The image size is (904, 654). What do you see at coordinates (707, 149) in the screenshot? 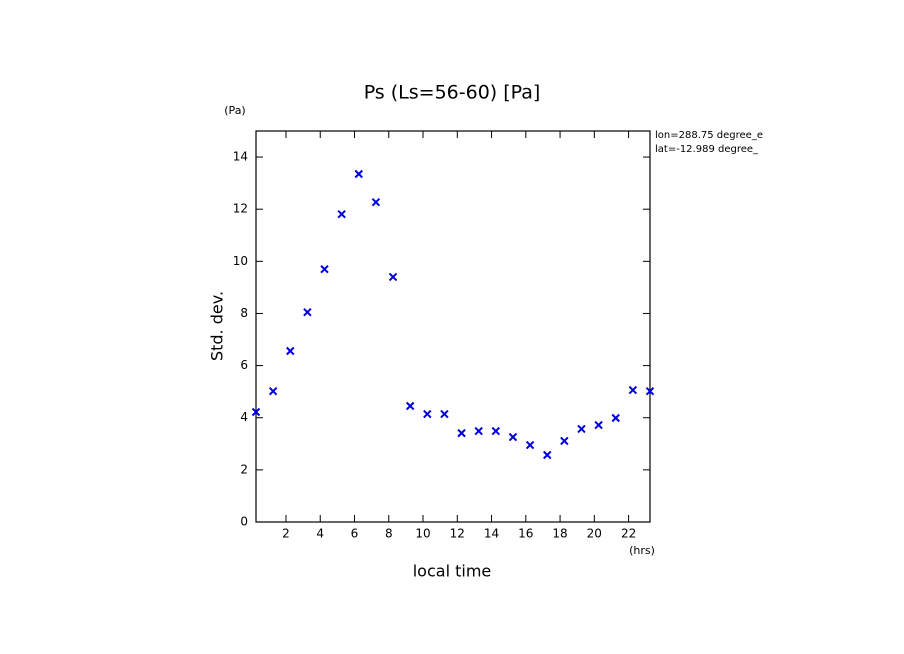
I see `annotation: lat=-12.989 degree_` at bounding box center [707, 149].